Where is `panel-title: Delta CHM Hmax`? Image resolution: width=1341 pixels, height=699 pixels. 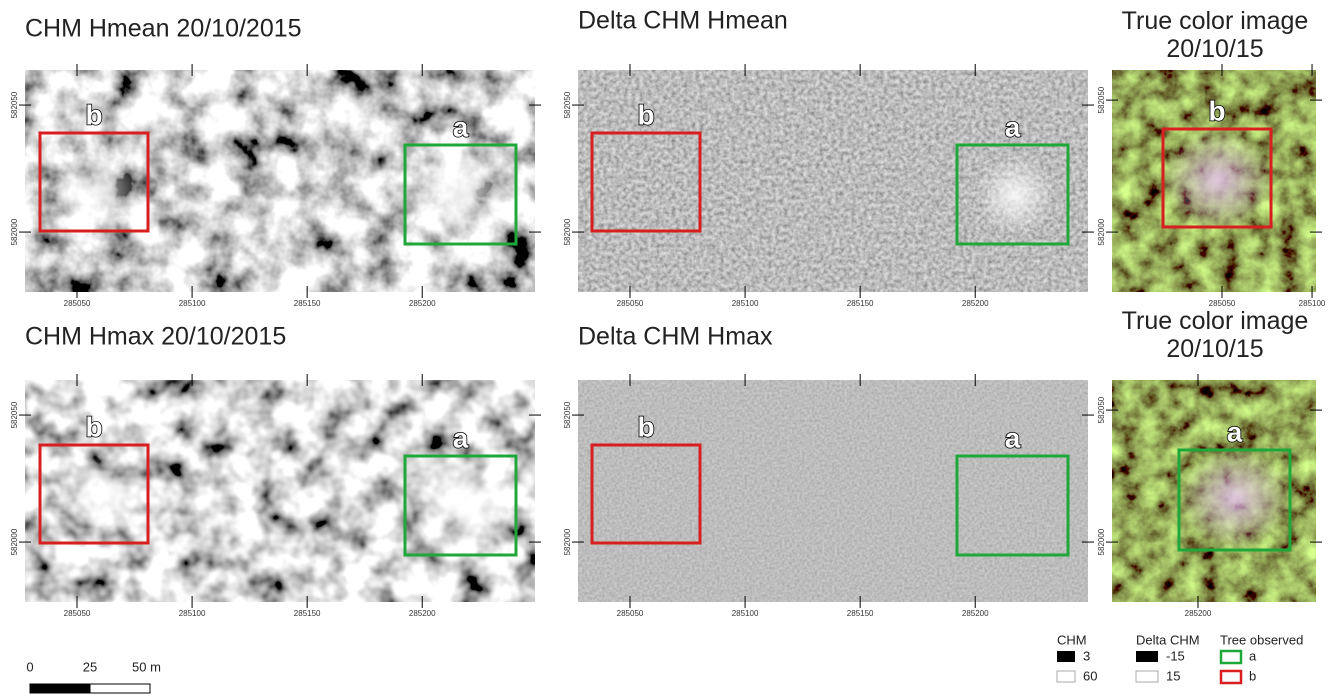
panel-title: Delta CHM Hmax is located at coordinates (675, 337).